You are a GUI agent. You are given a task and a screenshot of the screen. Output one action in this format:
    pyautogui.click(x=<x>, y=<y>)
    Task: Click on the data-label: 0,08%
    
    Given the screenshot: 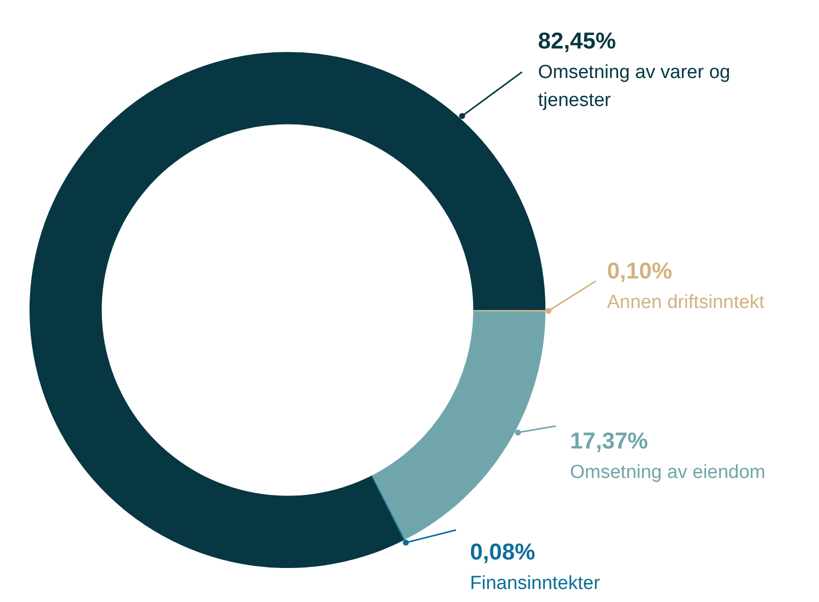 What is the action you would take?
    pyautogui.click(x=503, y=551)
    